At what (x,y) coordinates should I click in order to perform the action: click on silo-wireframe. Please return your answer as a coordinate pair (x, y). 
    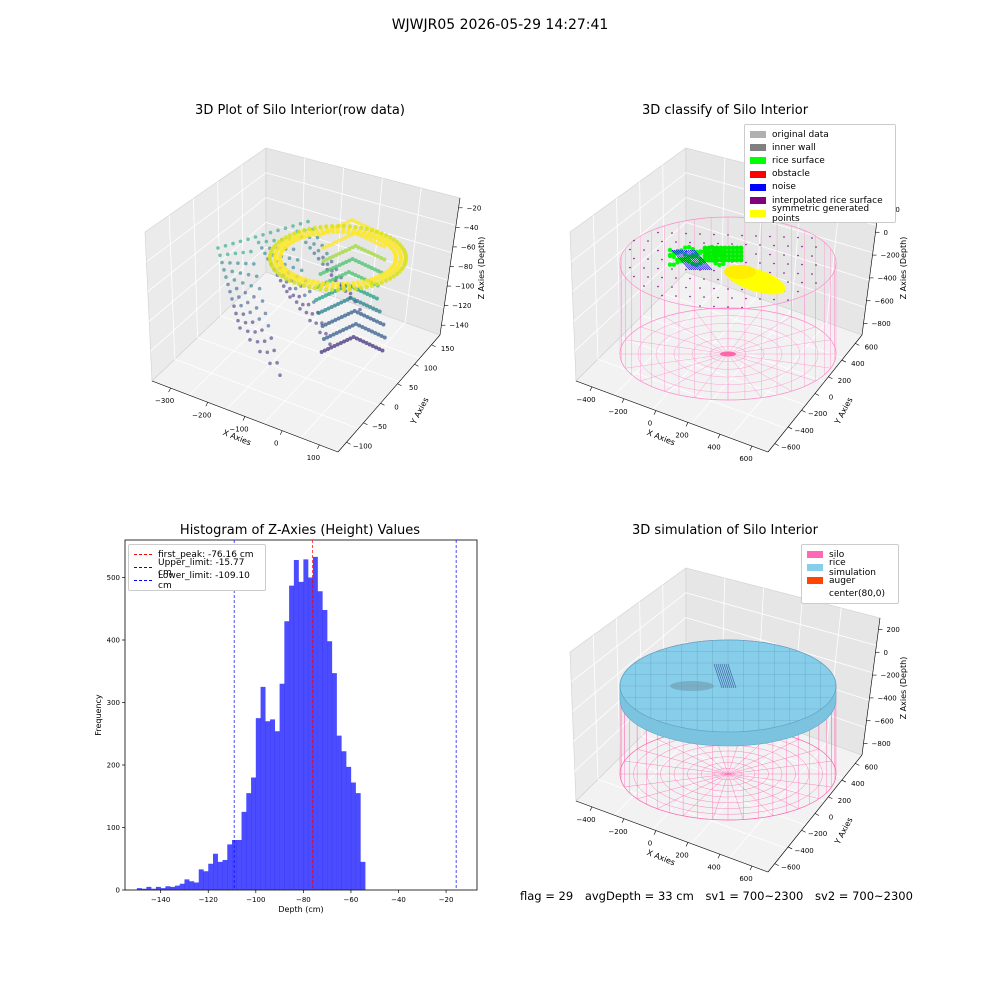
    Looking at the image, I should click on (728, 308).